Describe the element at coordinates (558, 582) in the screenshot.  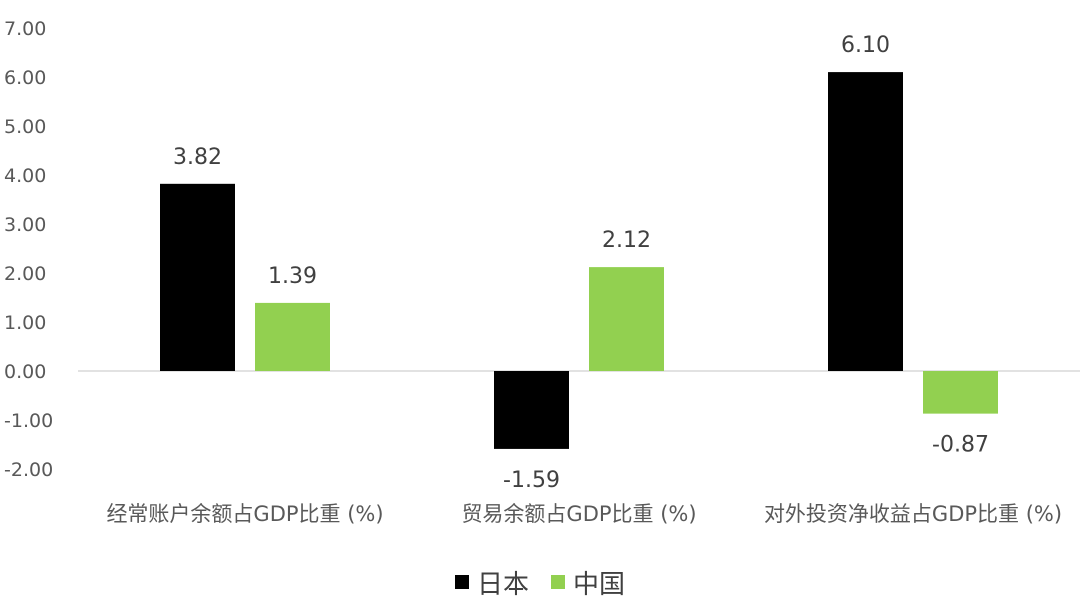
I see `legend-swatch-china` at that location.